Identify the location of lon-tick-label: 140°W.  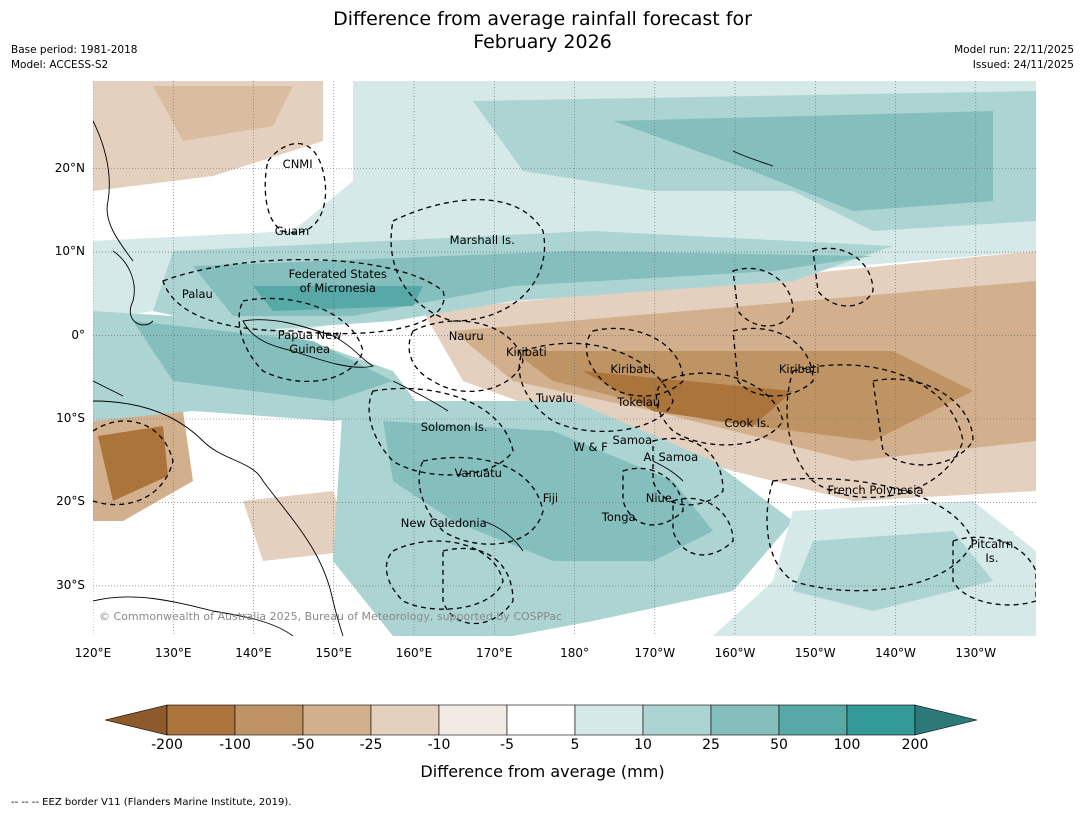
(895, 653).